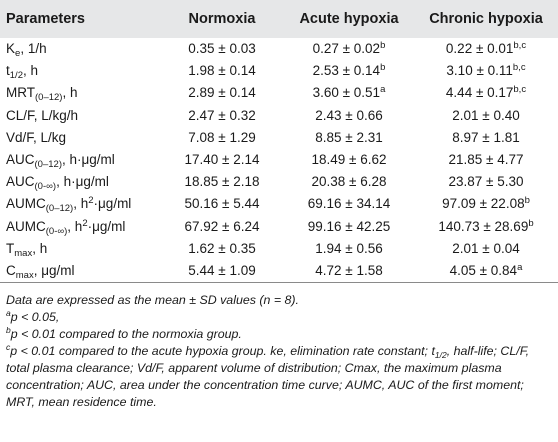 The width and height of the screenshot is (558, 442). I want to click on cell-value: 2.01 ± 0.40, so click(486, 115).